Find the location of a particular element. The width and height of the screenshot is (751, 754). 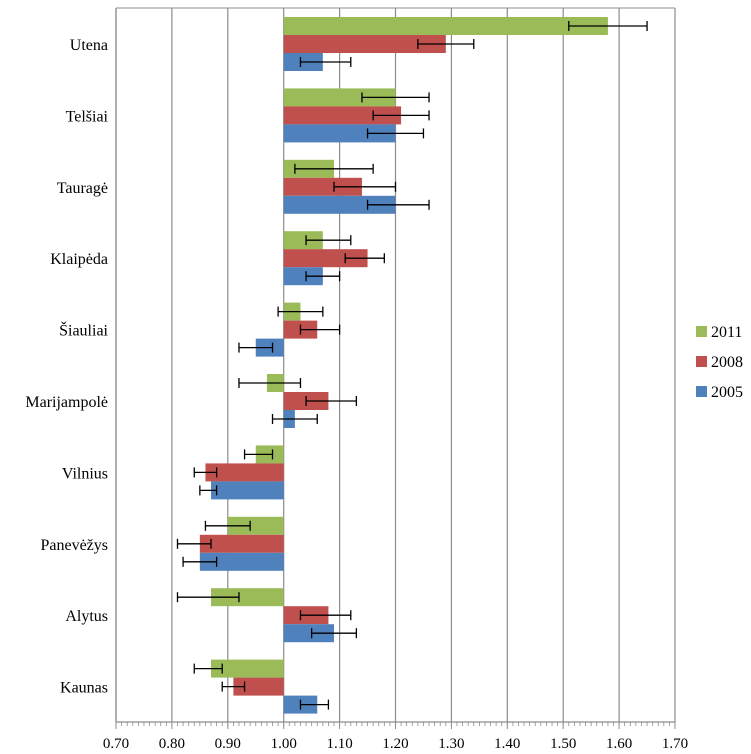

category-label-6: Vilnius is located at coordinates (85, 473).